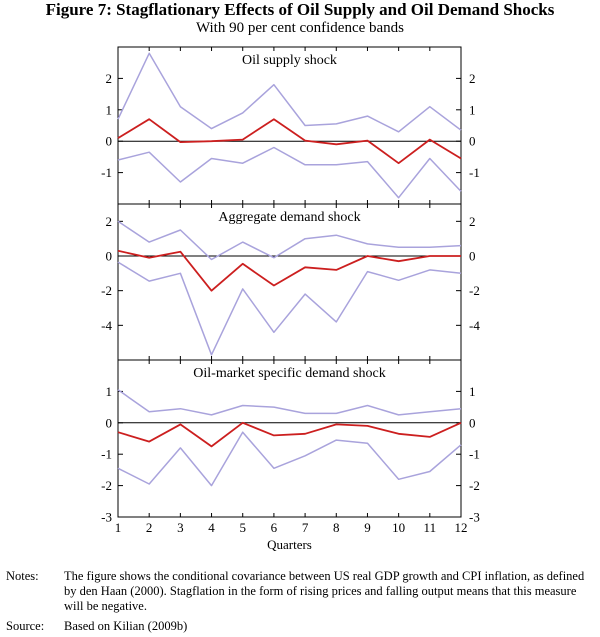  Describe the element at coordinates (461, 527) in the screenshot. I see `x-tick-label: 12` at that location.